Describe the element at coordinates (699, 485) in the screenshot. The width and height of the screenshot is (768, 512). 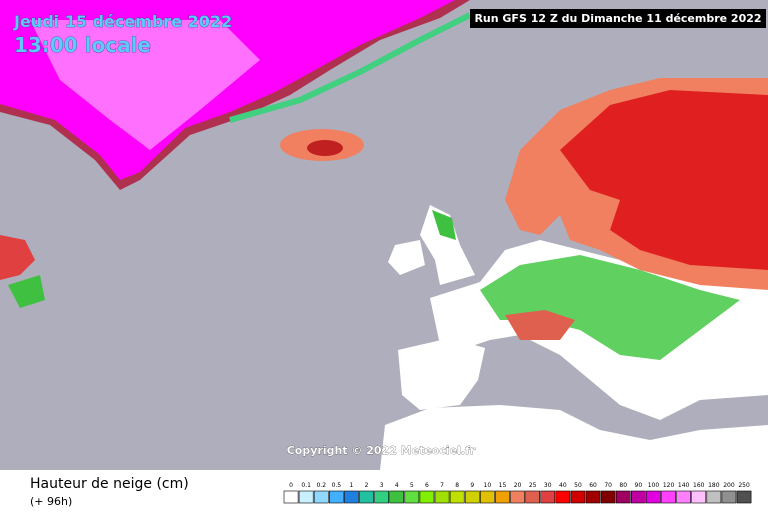
I see `legend-label: 160` at that location.